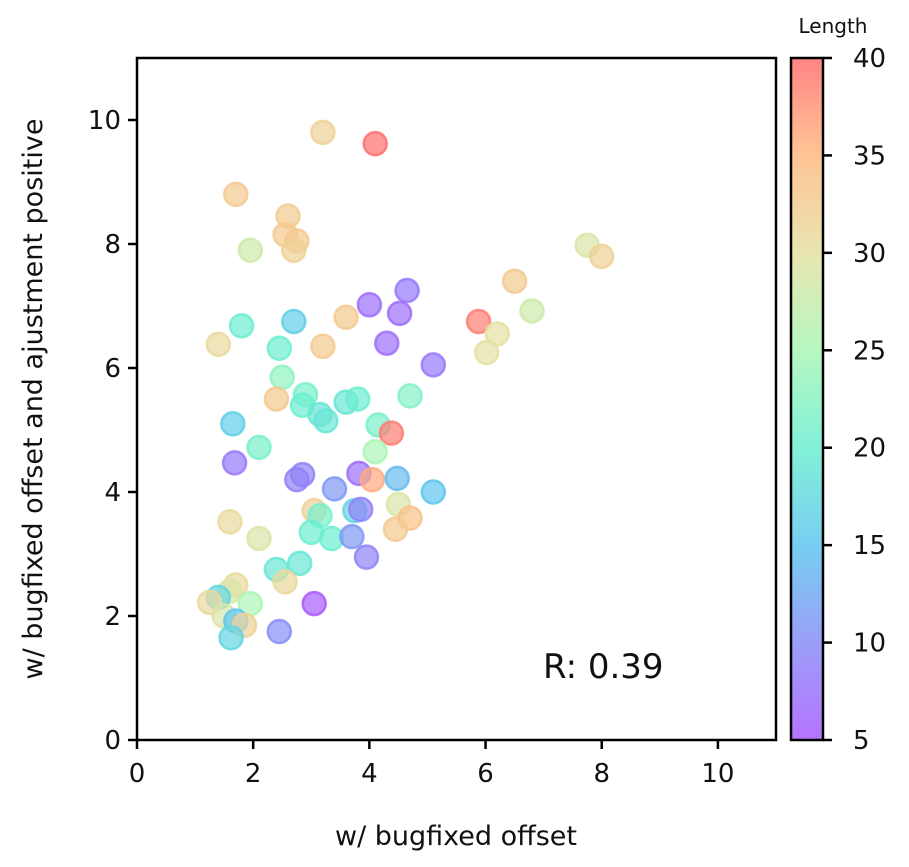 The width and height of the screenshot is (909, 867). Describe the element at coordinates (869, 449) in the screenshot. I see `colorbar-tick-label: 20` at that location.